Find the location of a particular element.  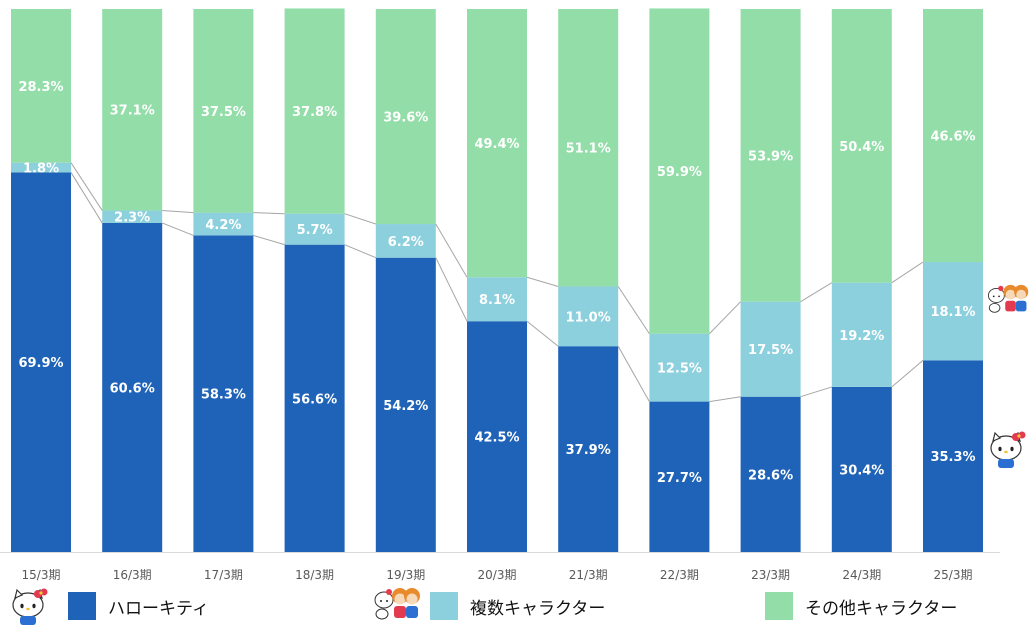

data-label: 6.2% is located at coordinates (406, 242).